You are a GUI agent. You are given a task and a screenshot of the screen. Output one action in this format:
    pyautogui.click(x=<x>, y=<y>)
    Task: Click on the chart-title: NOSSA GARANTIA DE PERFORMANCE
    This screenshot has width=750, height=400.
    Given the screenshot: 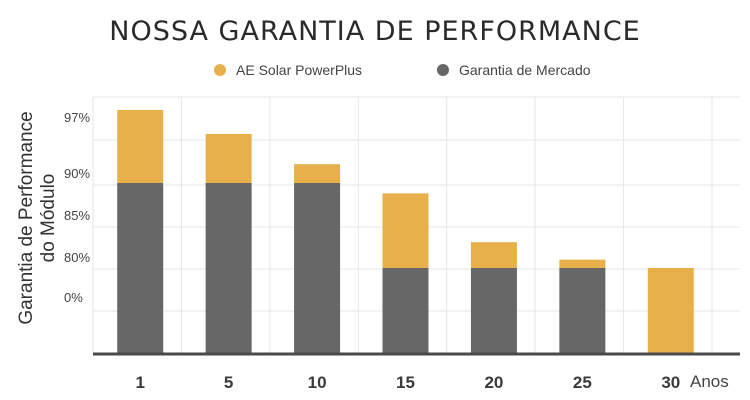 What is the action you would take?
    pyautogui.click(x=375, y=31)
    